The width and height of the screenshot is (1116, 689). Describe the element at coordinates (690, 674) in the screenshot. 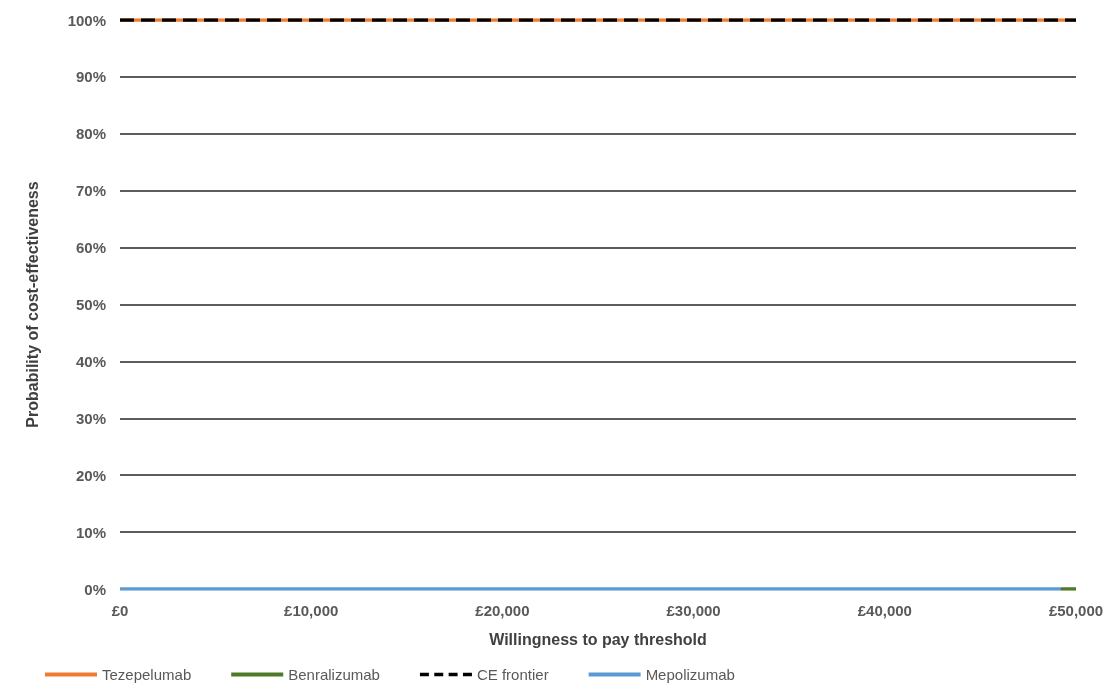

I see `legend-label: Mepolizumab` at that location.